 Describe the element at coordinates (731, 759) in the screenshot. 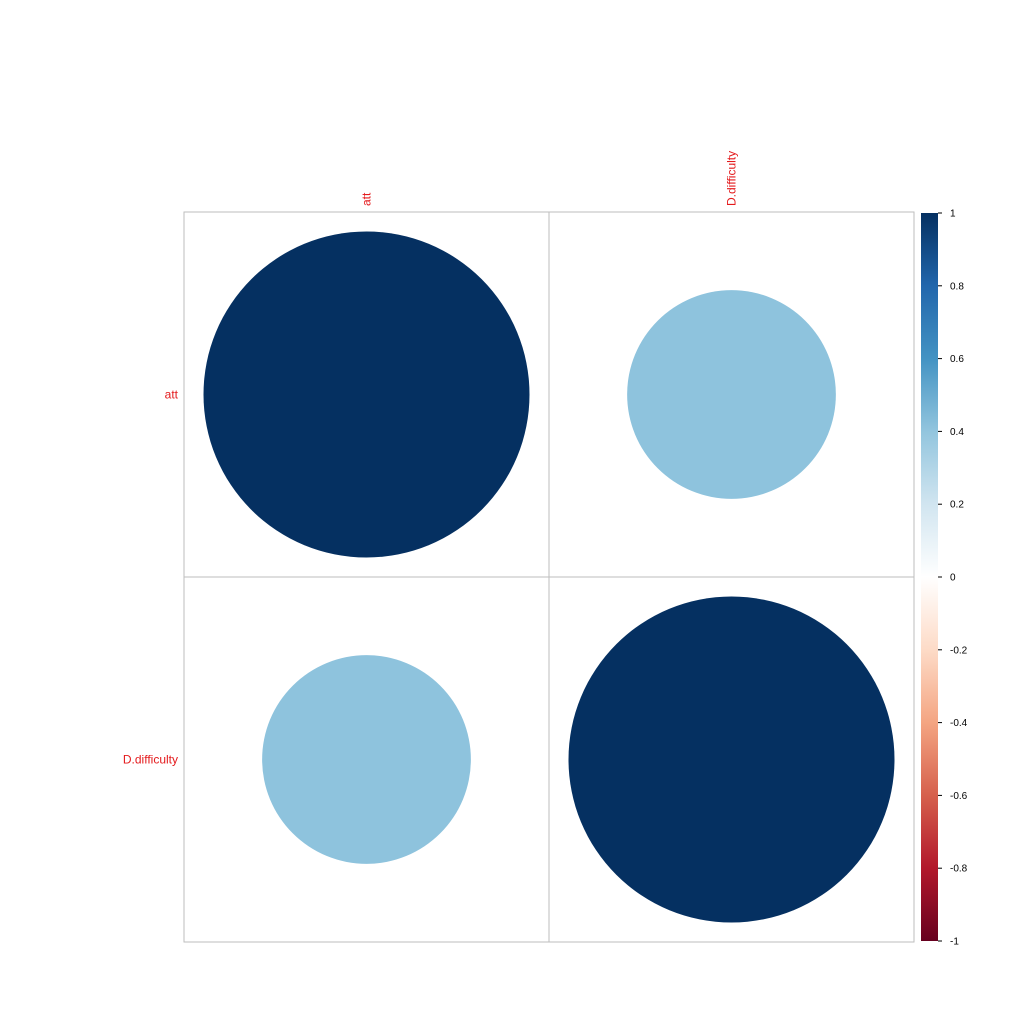

I see `corr-circle-D.difficulty-D.difficulty` at that location.